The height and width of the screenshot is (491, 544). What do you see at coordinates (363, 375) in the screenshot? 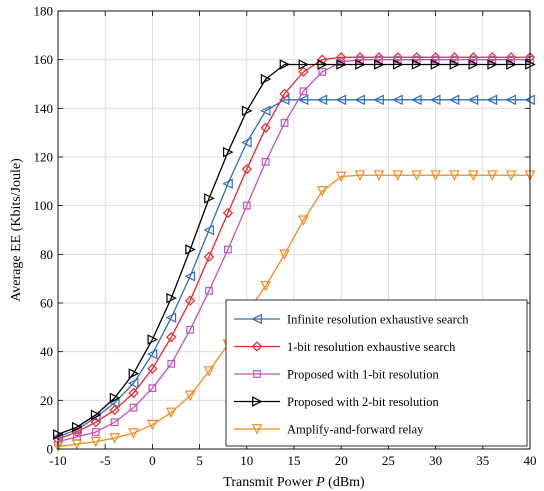
I see `legend-label: Proposed with 1-bit resolution` at bounding box center [363, 375].